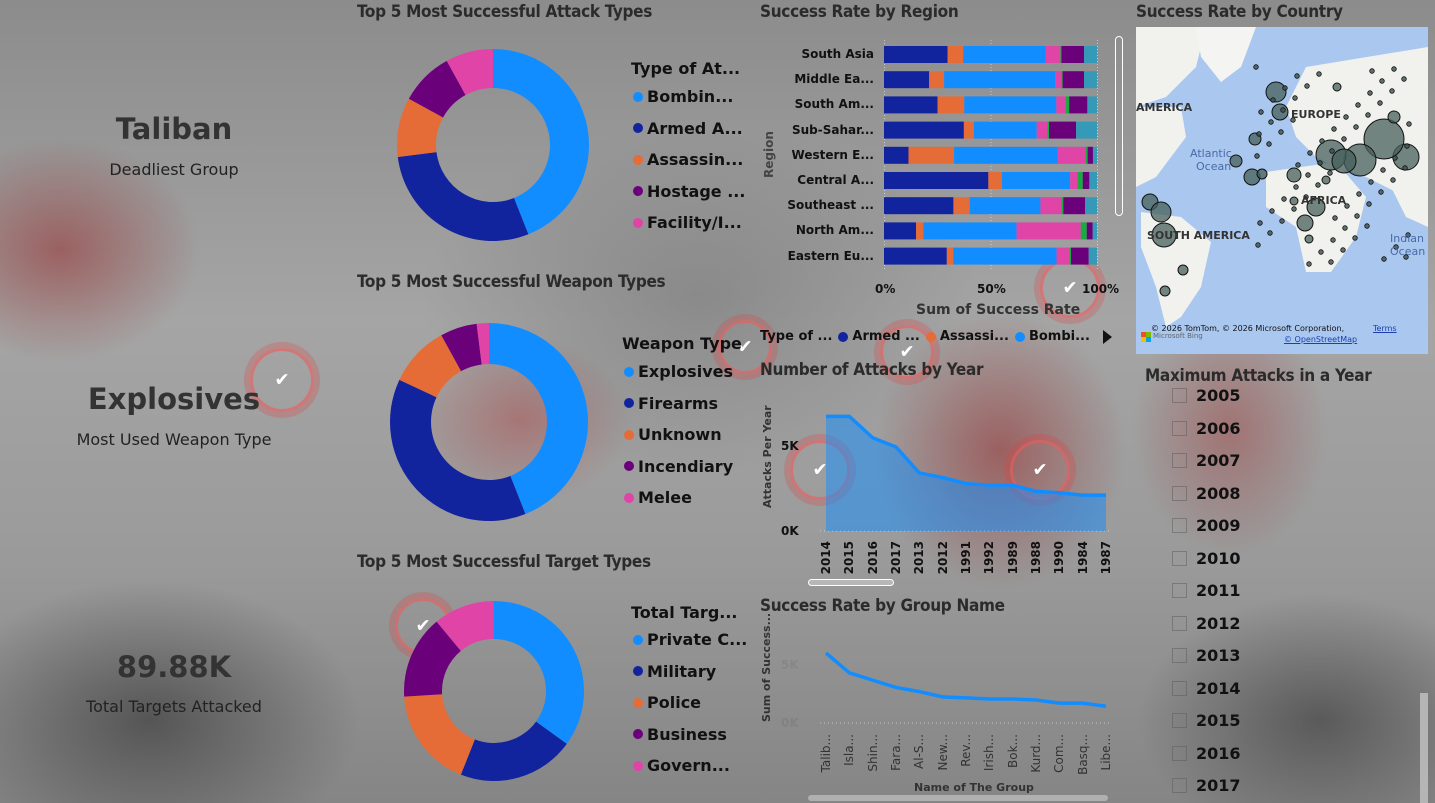 The image size is (1435, 803). Describe the element at coordinates (967, 680) in the screenshot. I see `group-line-chart` at that location.